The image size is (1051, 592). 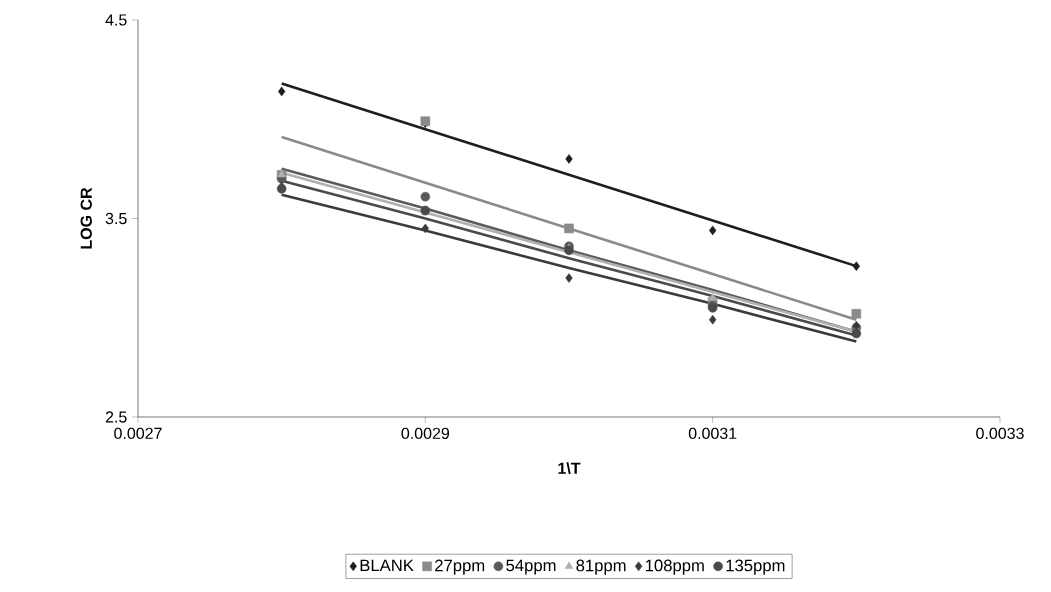 What do you see at coordinates (425, 433) in the screenshot?
I see `x-tick-label: 0.0029` at bounding box center [425, 433].